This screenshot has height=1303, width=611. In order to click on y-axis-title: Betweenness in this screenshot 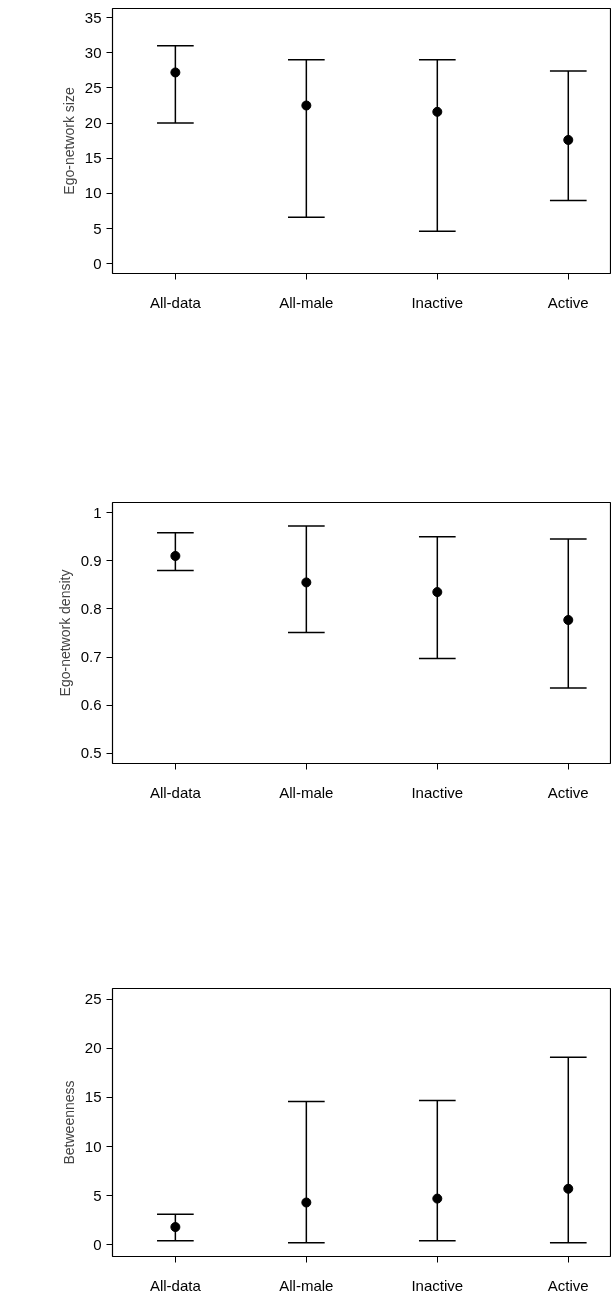, I will do `click(68, 1122)`.